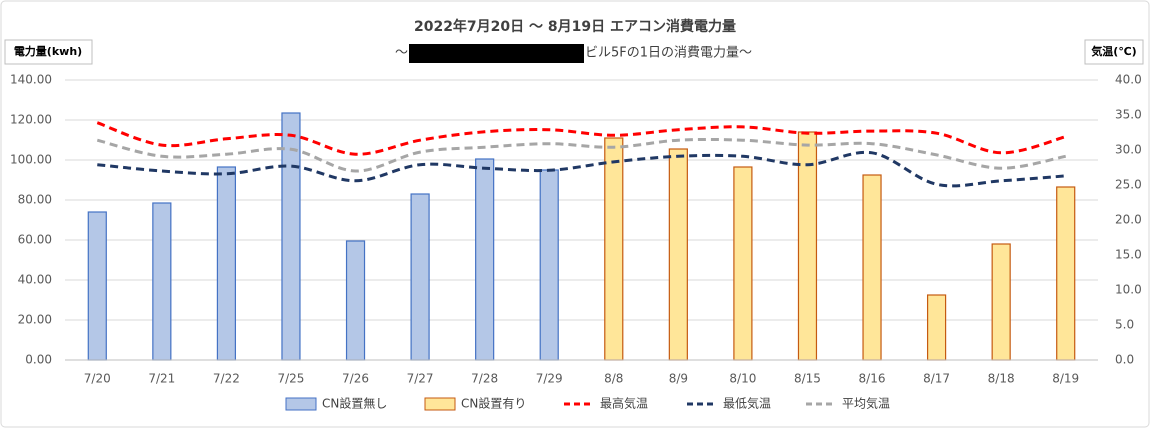 This screenshot has height=429, width=1151. Describe the element at coordinates (1128, 290) in the screenshot. I see `y2-tick-label: 10.0` at that location.